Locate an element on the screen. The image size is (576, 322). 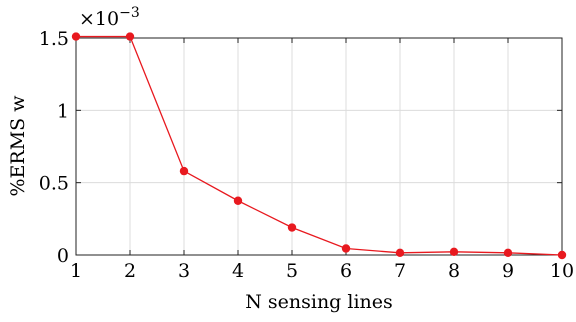
y-tick-label: 0 is located at coordinates (63, 256).